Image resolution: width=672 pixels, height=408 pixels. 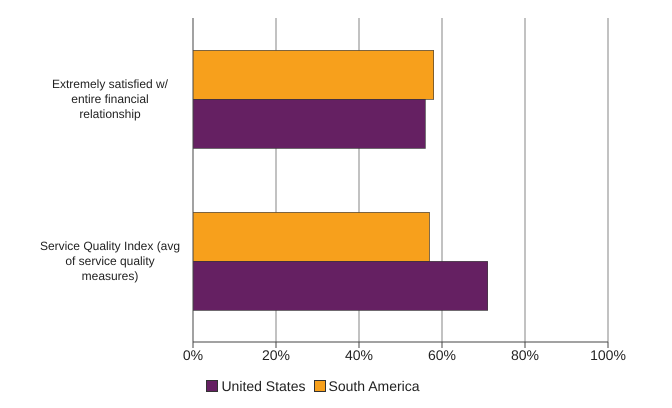 I want to click on x-tick-label: 80%, so click(x=525, y=354).